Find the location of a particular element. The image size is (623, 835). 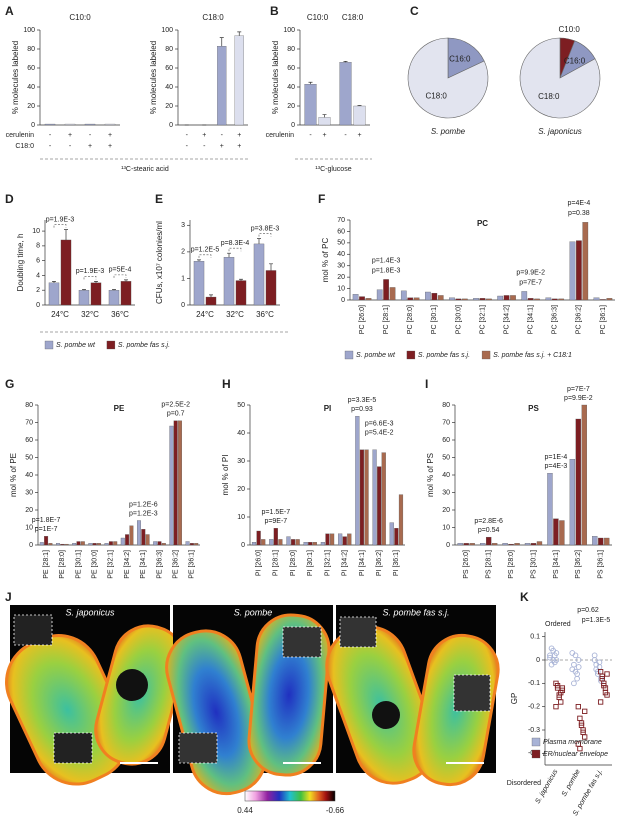

y-tick-label: 80 is located at coordinates (446, 405).